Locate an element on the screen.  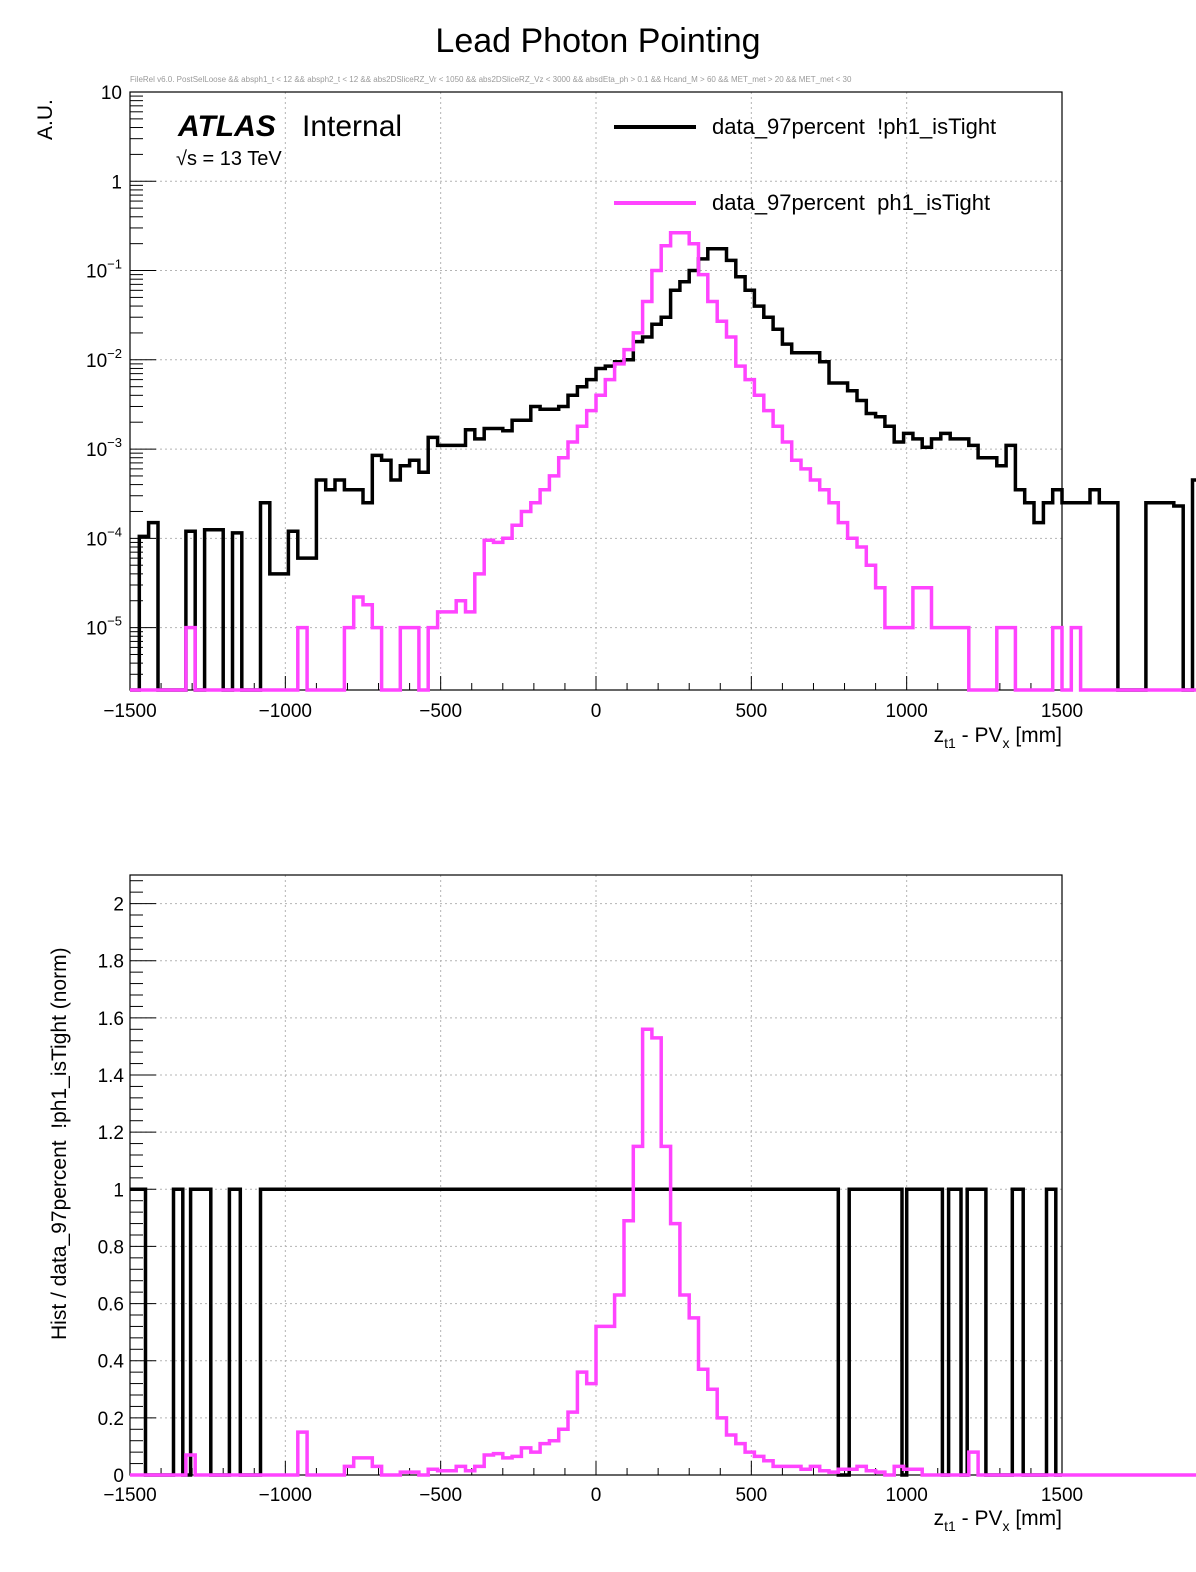
top-y-tick-label: 10 is located at coordinates (111, 93).